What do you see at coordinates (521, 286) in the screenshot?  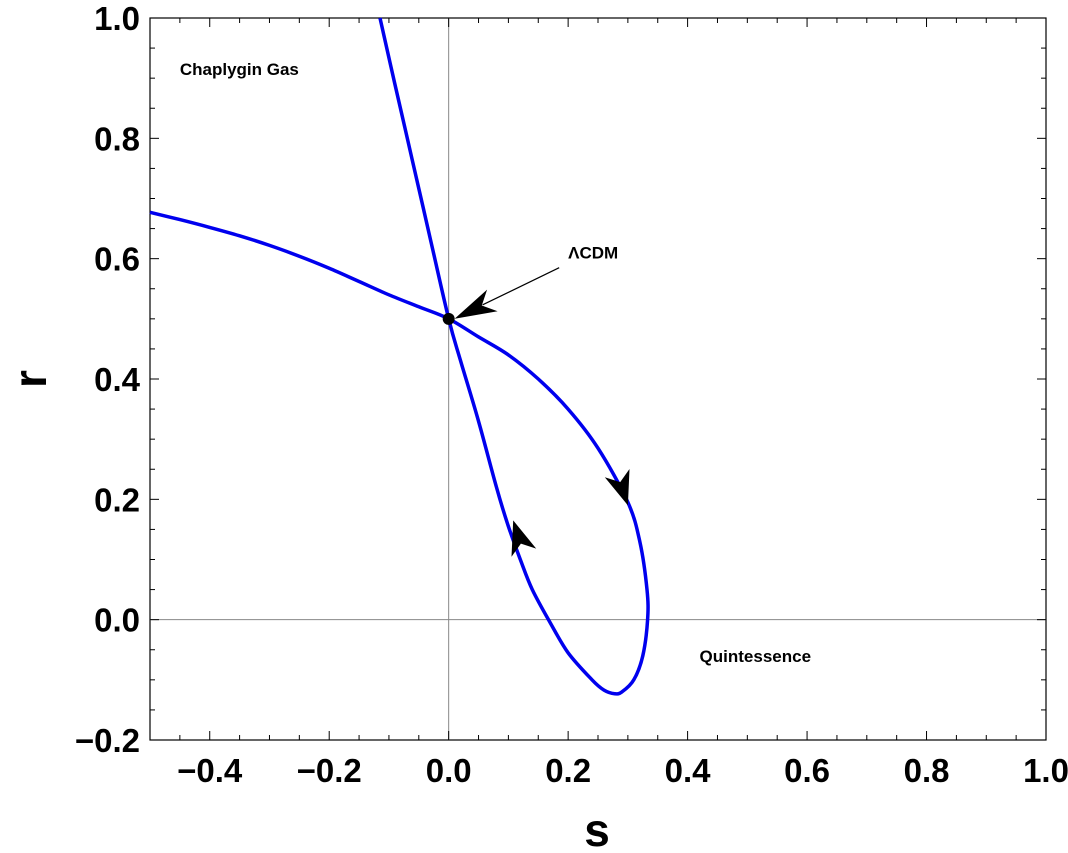 I see `lcdm-pointer-line` at bounding box center [521, 286].